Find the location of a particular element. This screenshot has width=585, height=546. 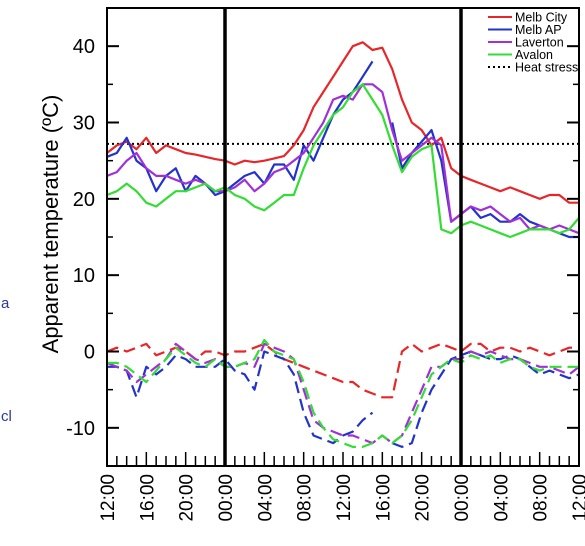

y-tick-label: 10 is located at coordinates (84, 276).